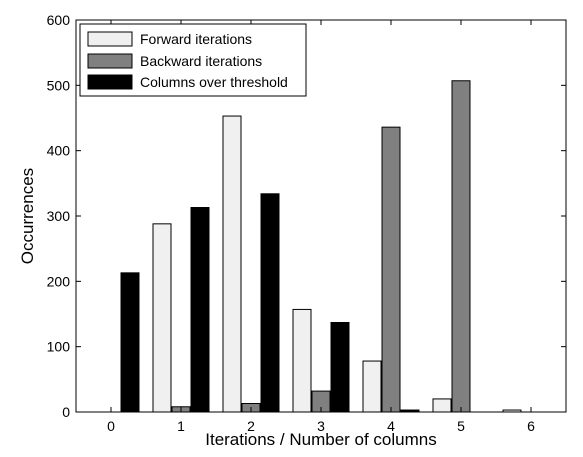  I want to click on legend-swatch-backward, so click(110, 61).